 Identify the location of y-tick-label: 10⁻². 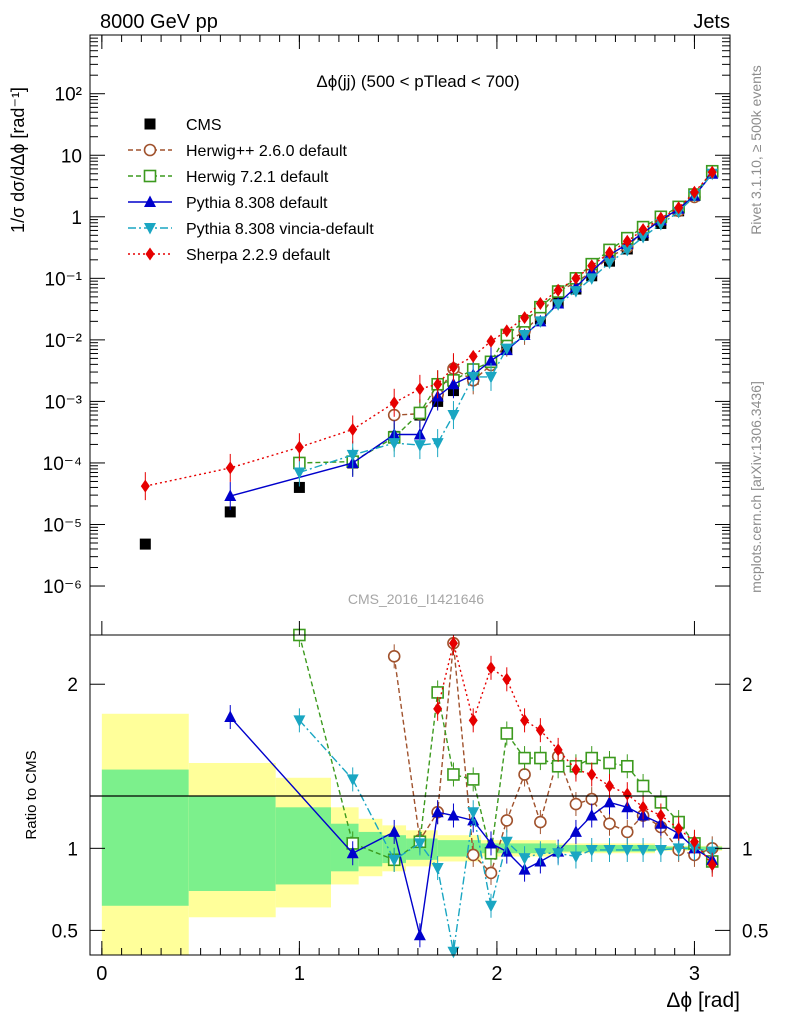
(64, 341).